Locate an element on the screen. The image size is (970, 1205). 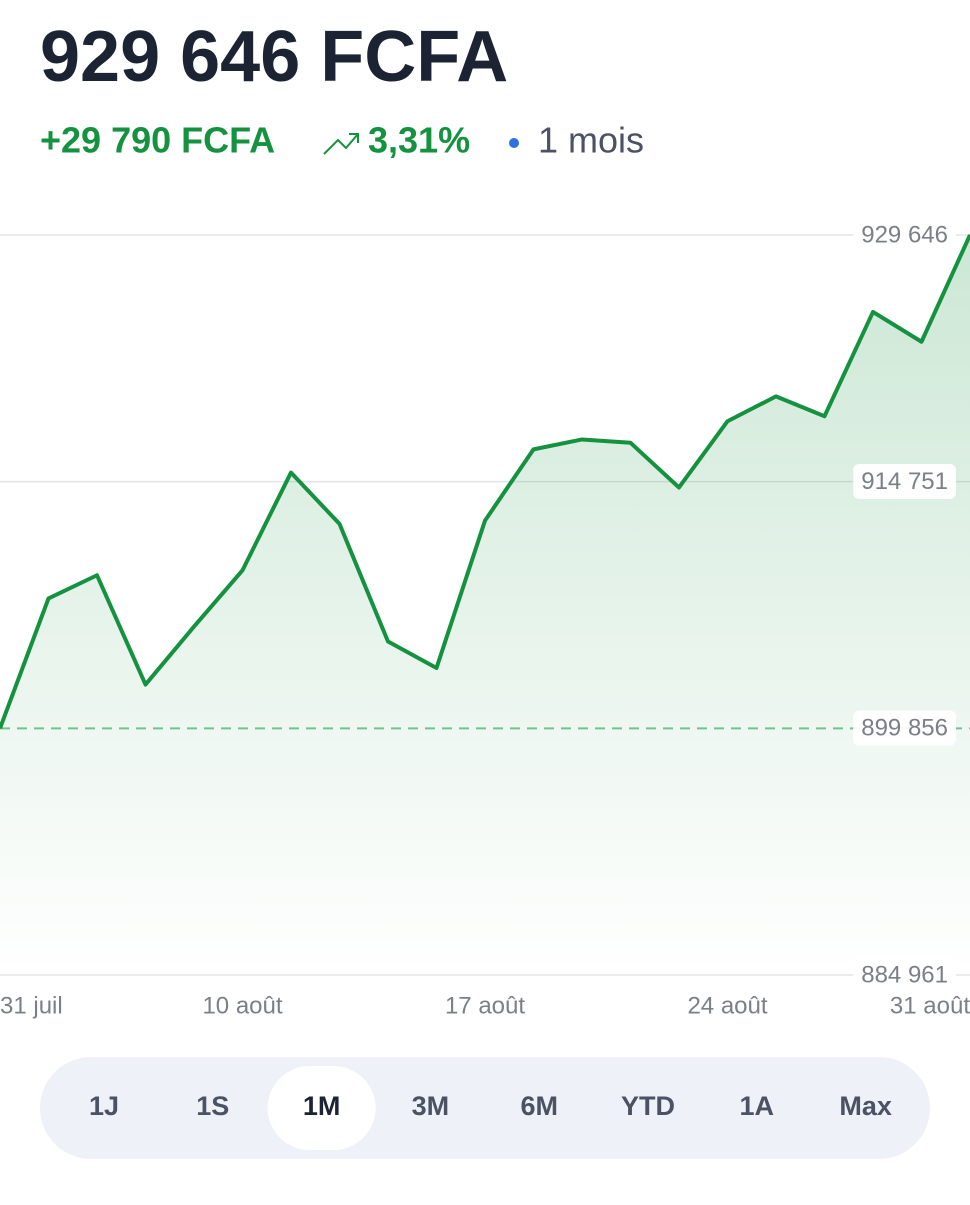
y-tick-label: 899 856 is located at coordinates (904, 728).